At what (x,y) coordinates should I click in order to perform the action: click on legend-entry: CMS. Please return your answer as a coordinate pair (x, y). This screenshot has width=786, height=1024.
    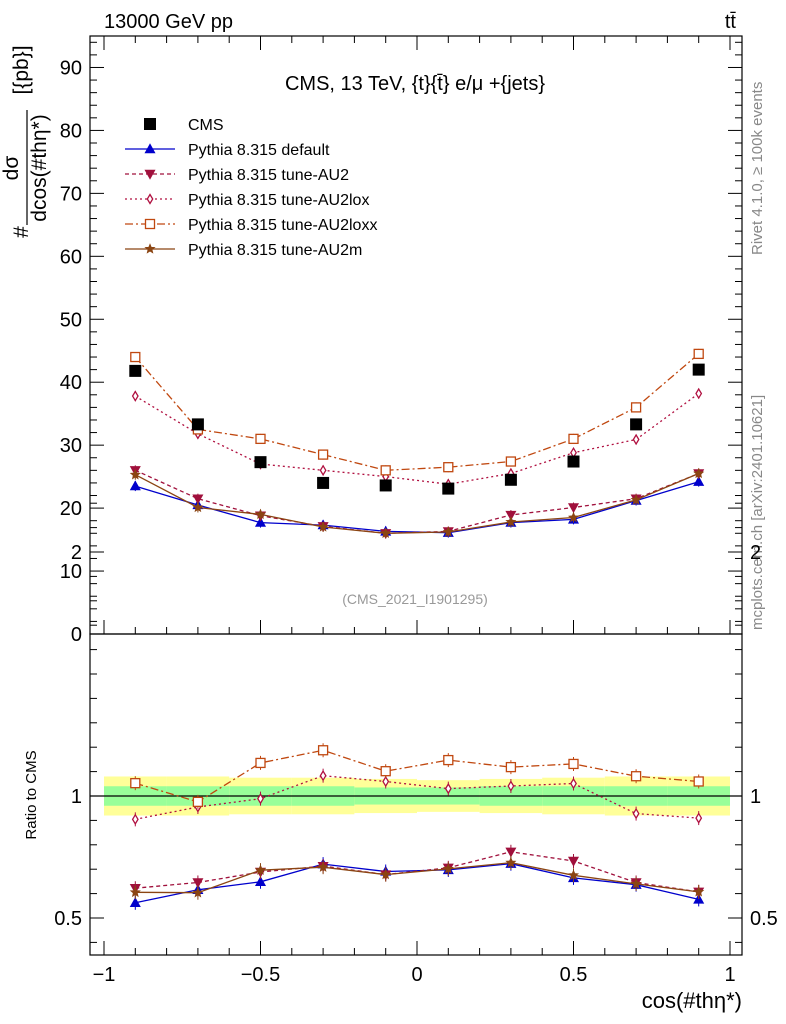
    Looking at the image, I should click on (184, 125).